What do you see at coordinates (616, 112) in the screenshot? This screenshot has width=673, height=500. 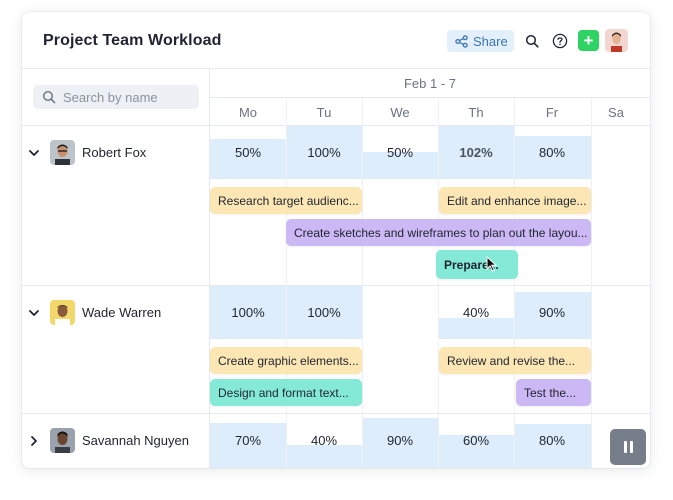 I see `day-header-sa: Sa` at bounding box center [616, 112].